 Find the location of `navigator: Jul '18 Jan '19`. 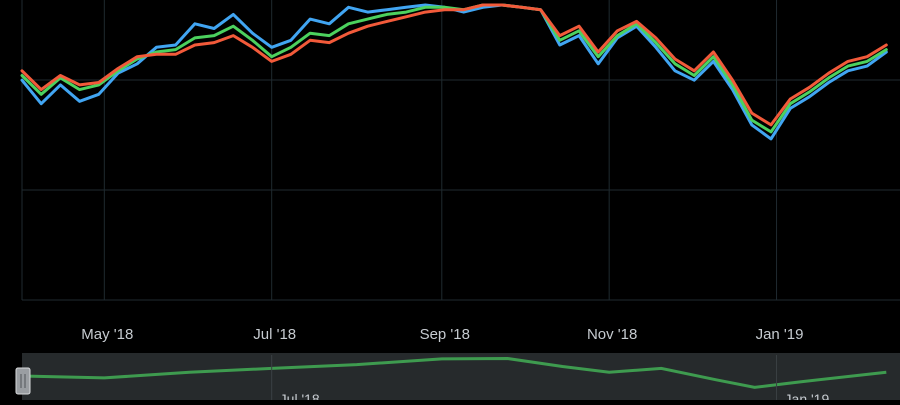

navigator: Jul '18 Jan '19 is located at coordinates (457, 379).